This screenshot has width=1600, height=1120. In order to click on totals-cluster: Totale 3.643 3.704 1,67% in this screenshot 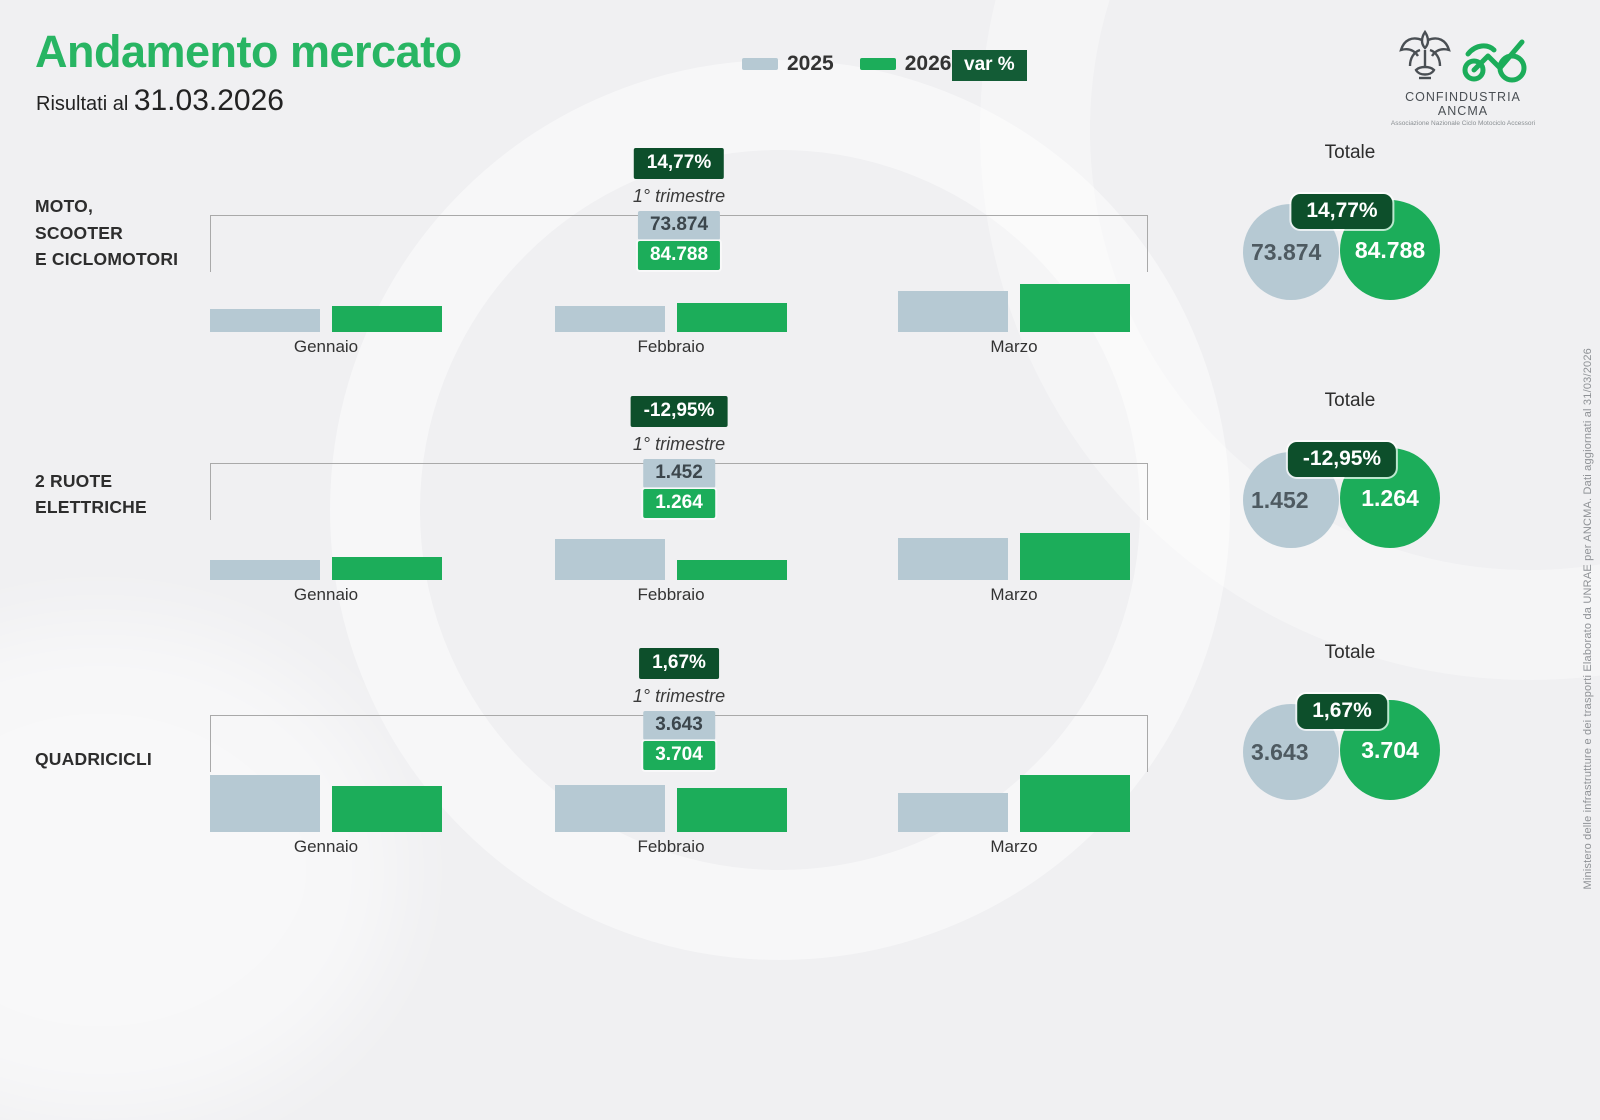, I will do `click(1350, 749)`.